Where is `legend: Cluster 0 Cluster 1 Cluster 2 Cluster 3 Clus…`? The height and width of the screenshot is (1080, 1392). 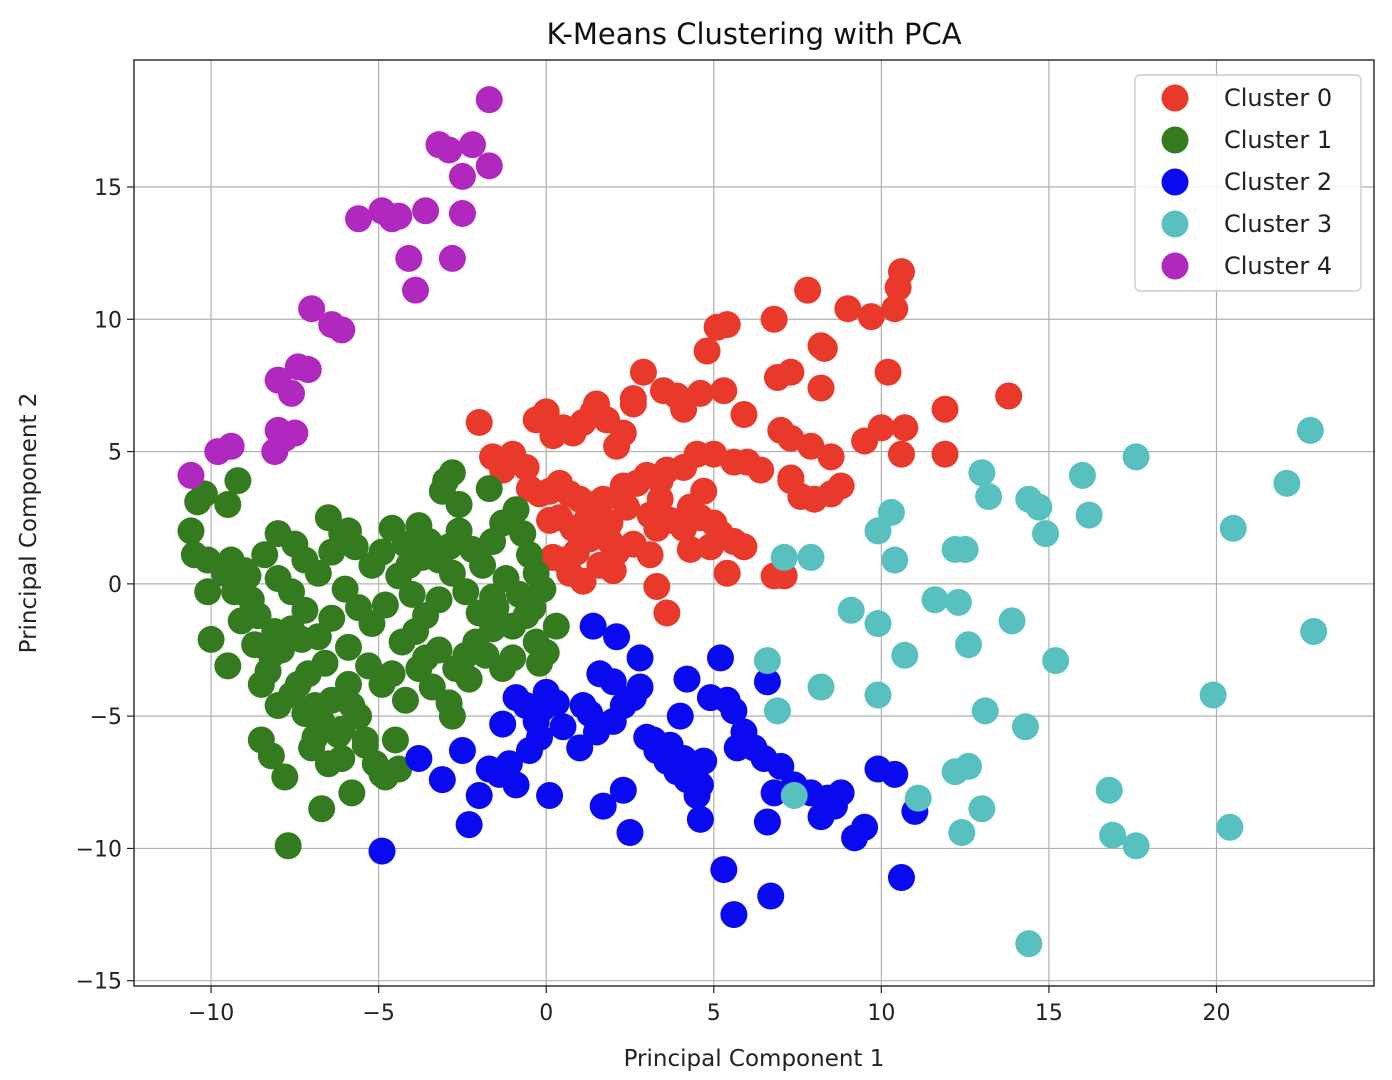 legend: Cluster 0 Cluster 1 Cluster 2 Cluster 3 Clus… is located at coordinates (1248, 183).